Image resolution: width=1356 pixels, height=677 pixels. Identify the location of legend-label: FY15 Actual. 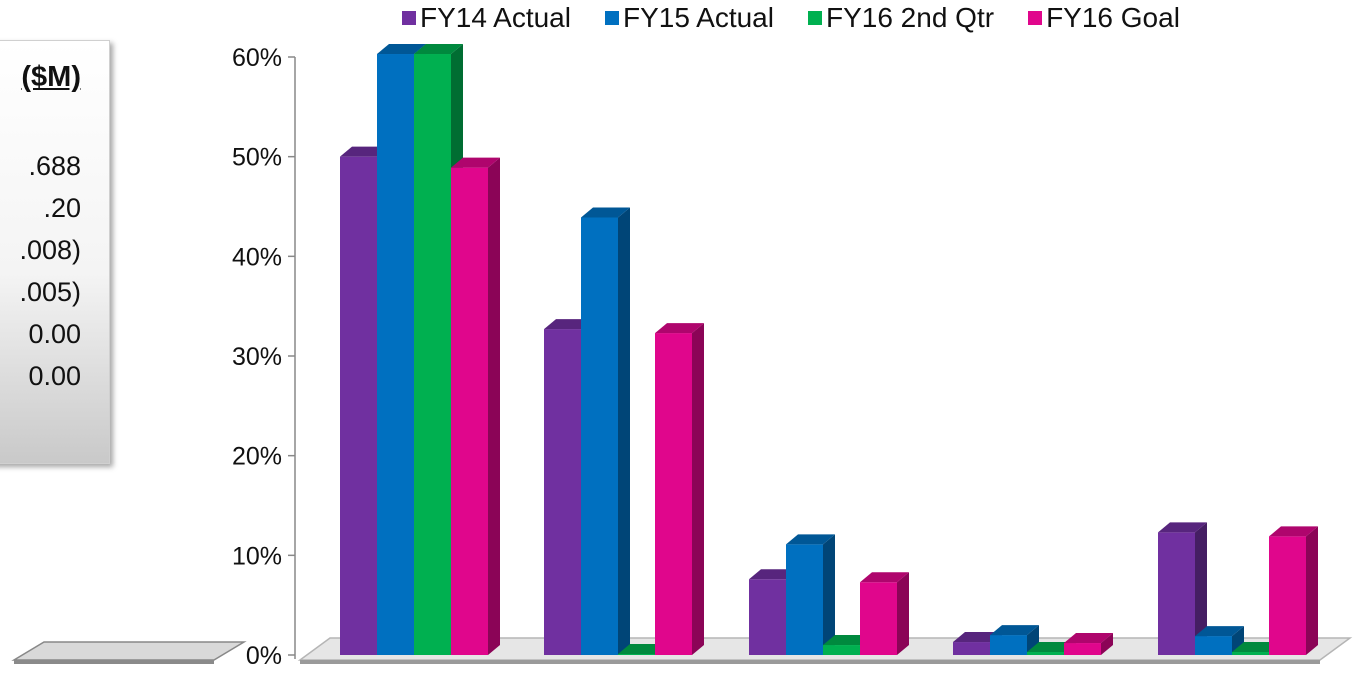
(698, 17).